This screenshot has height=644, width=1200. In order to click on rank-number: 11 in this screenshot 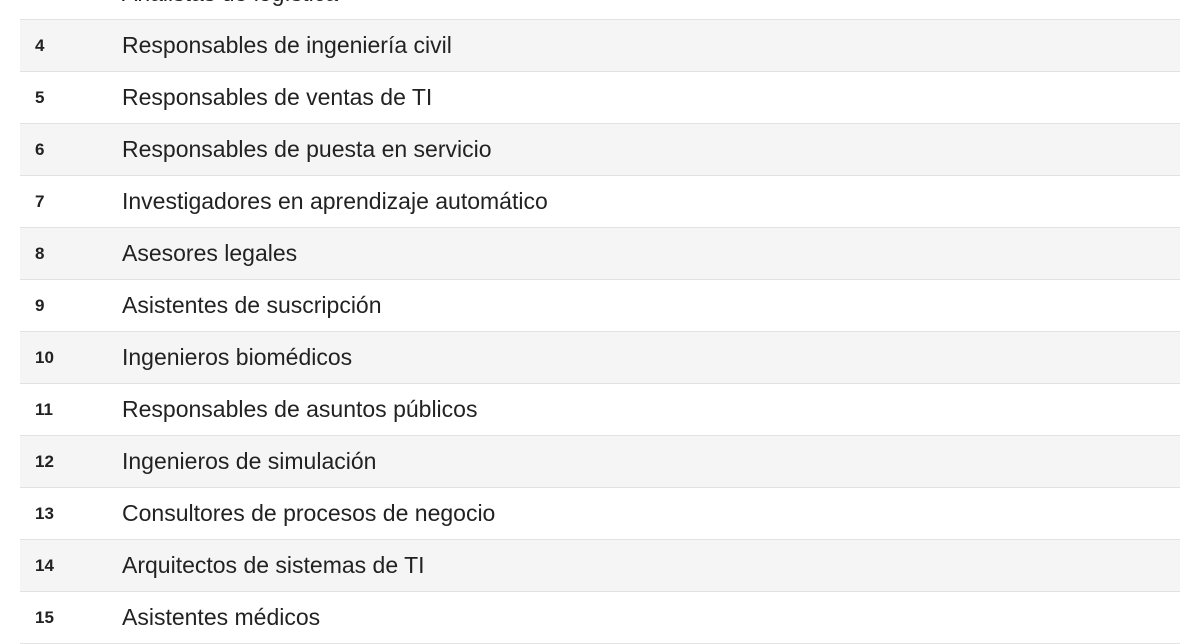, I will do `click(44, 409)`.